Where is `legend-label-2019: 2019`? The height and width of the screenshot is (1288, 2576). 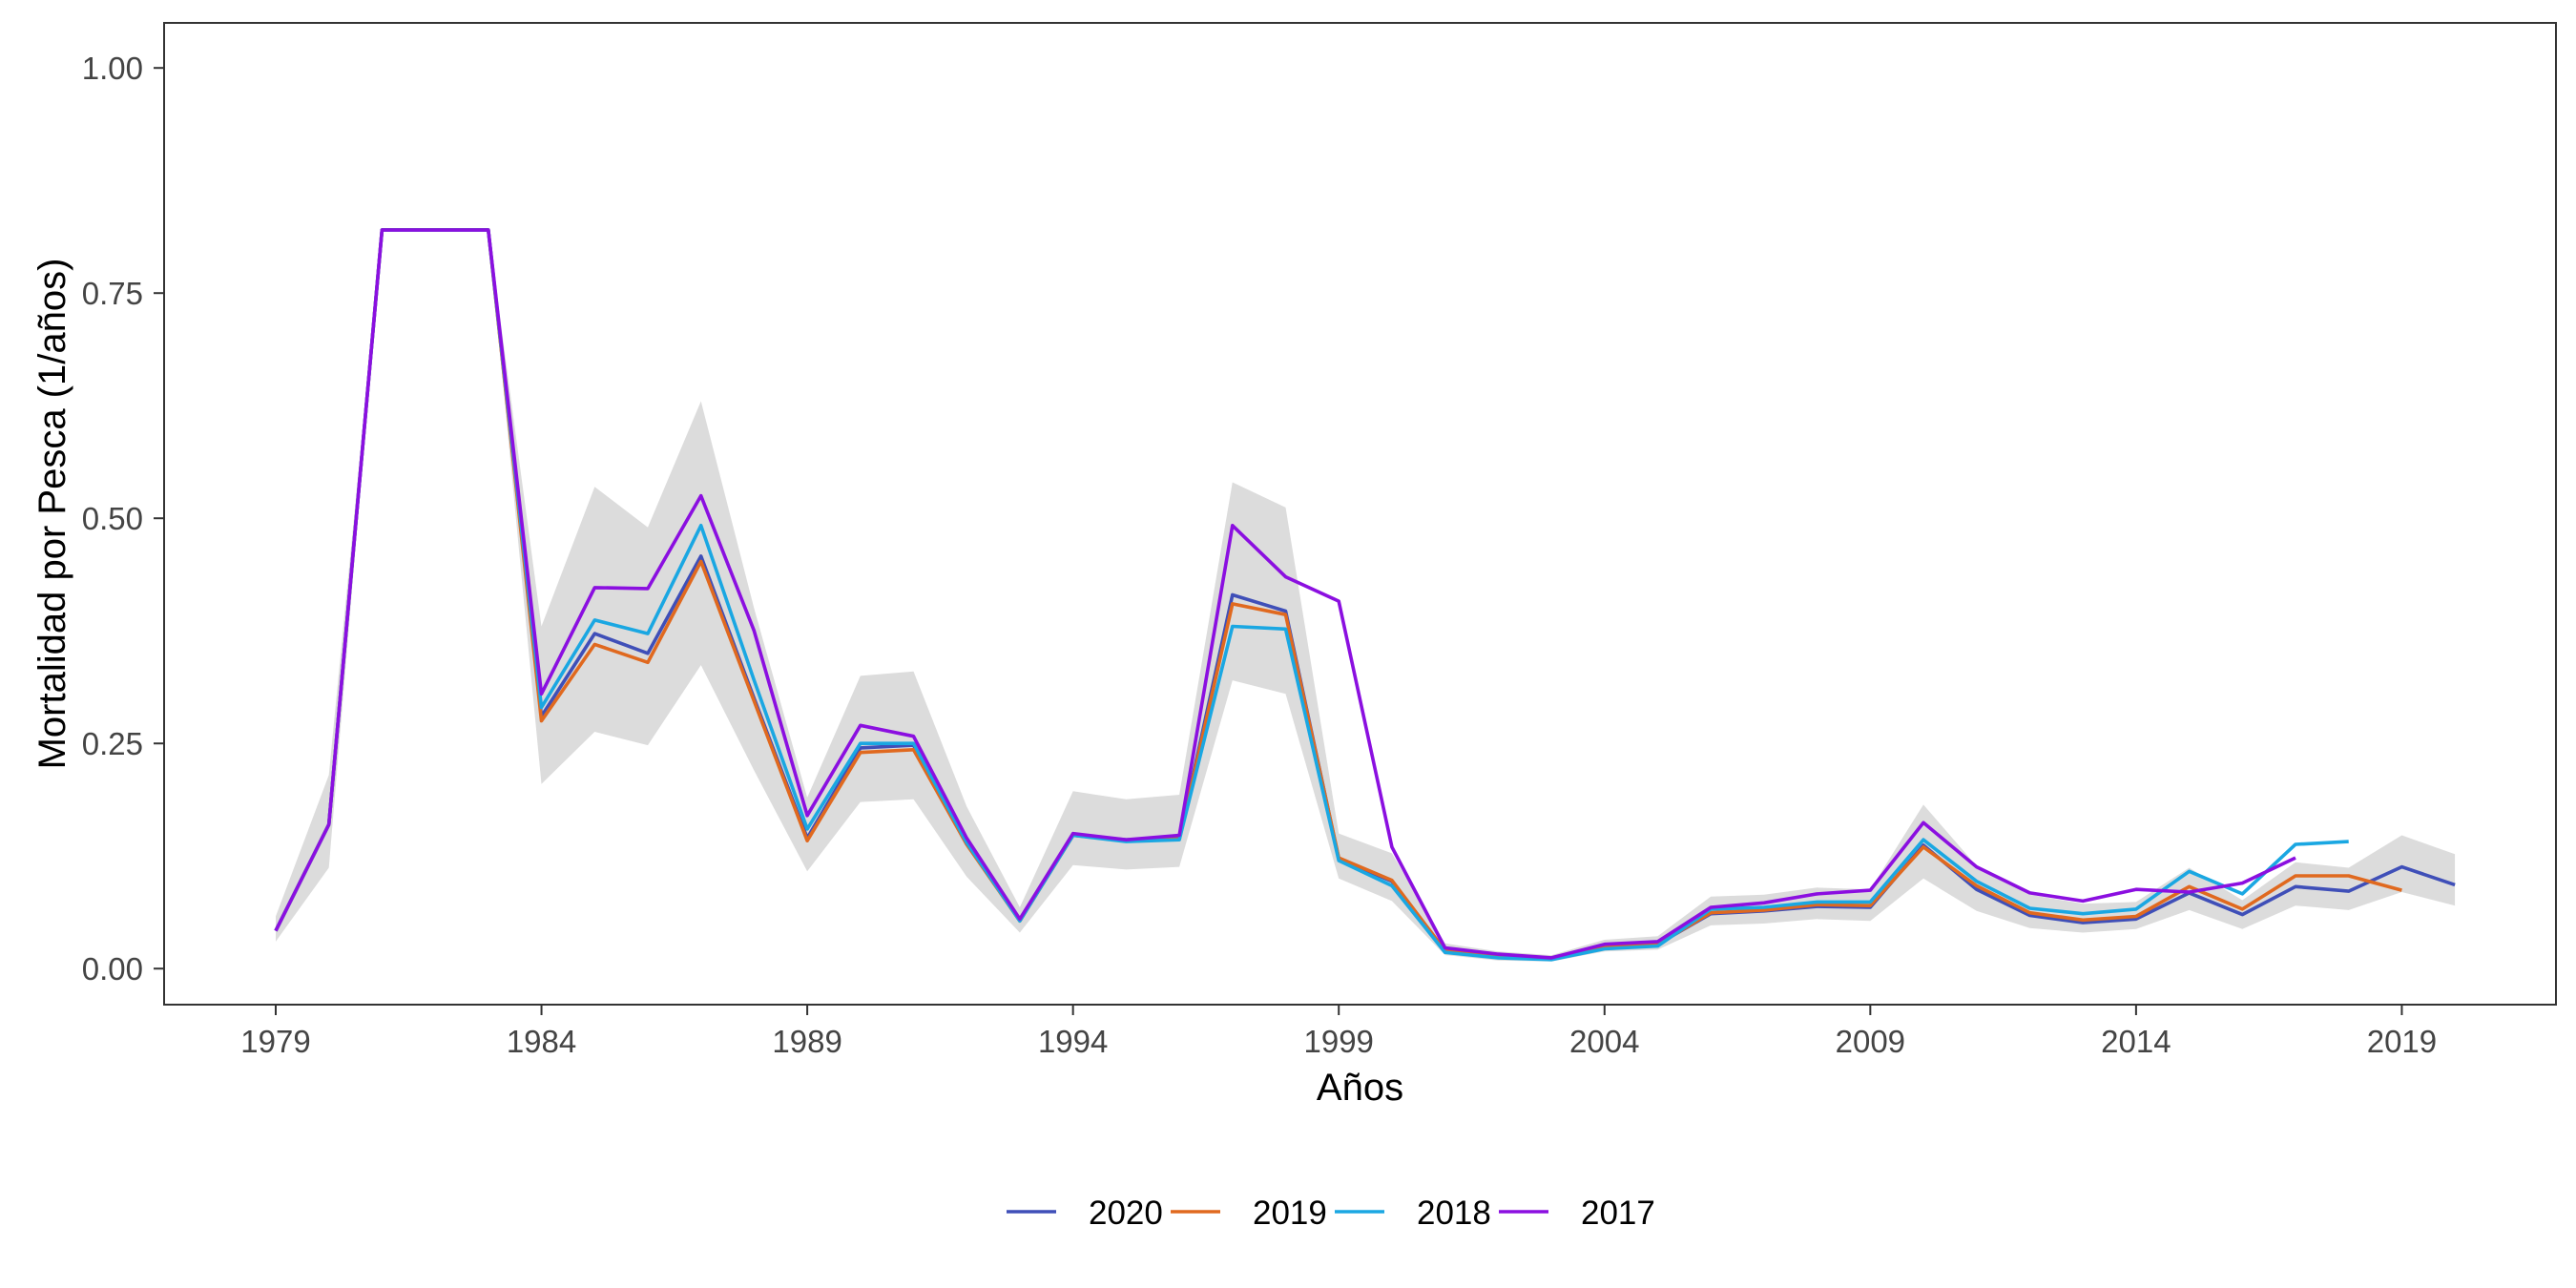
legend-label-2019: 2019 is located at coordinates (1290, 1213).